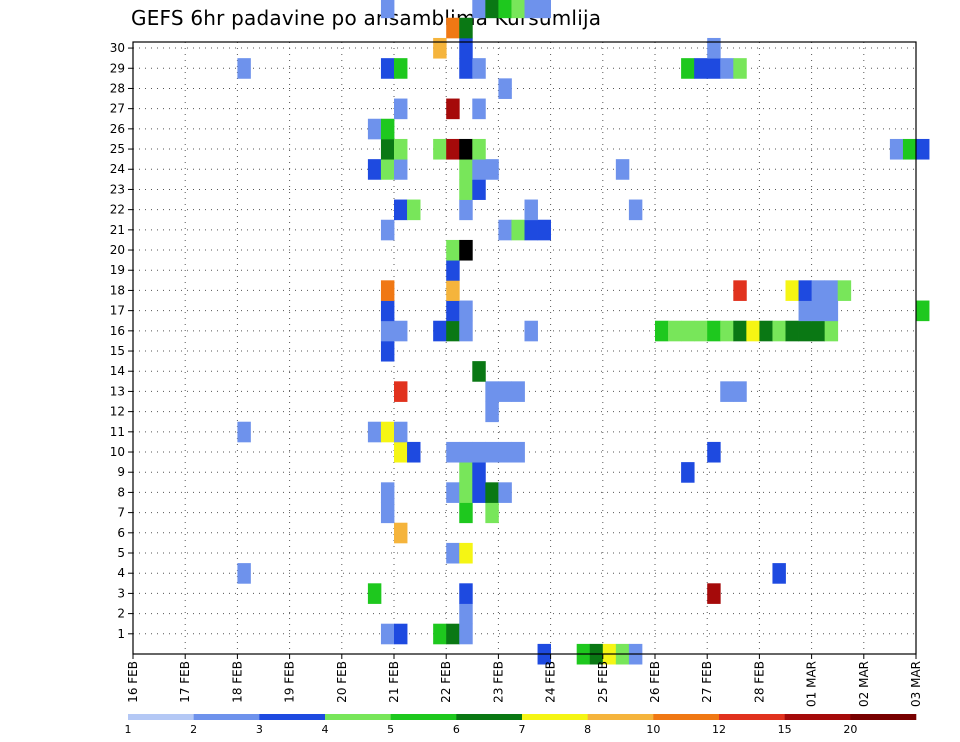  What do you see at coordinates (121, 472) in the screenshot?
I see `y-tick-label: 9` at bounding box center [121, 472].